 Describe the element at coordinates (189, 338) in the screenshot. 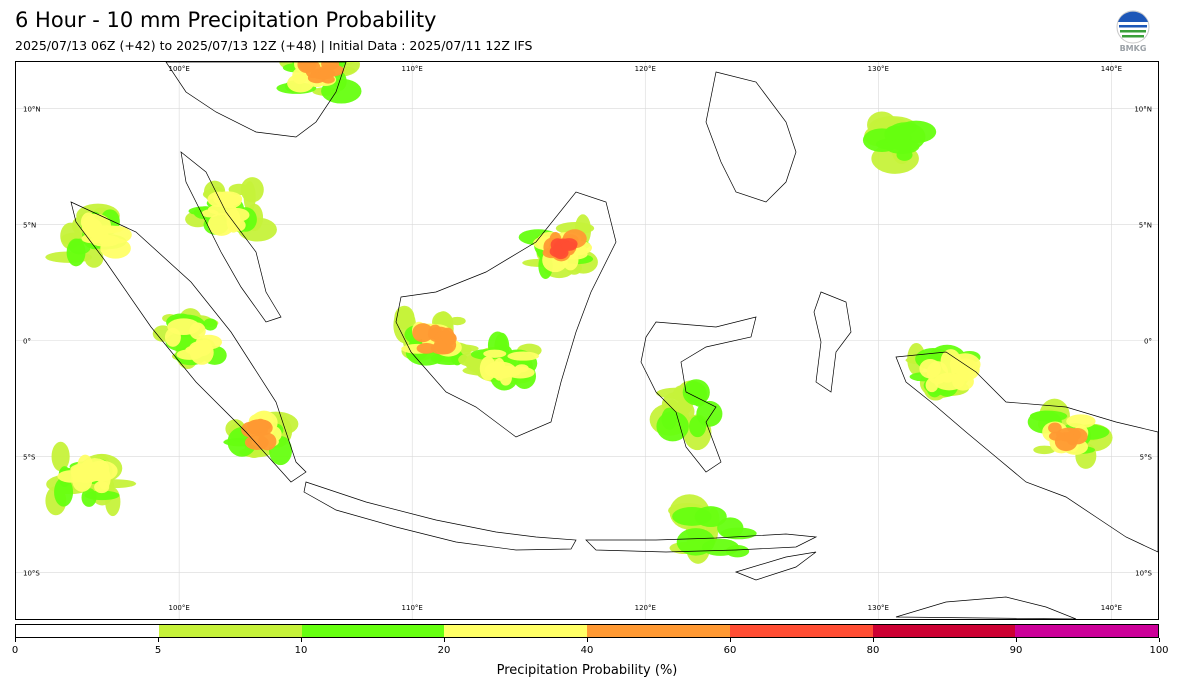

I see `precip-area-sumatra-central` at that location.